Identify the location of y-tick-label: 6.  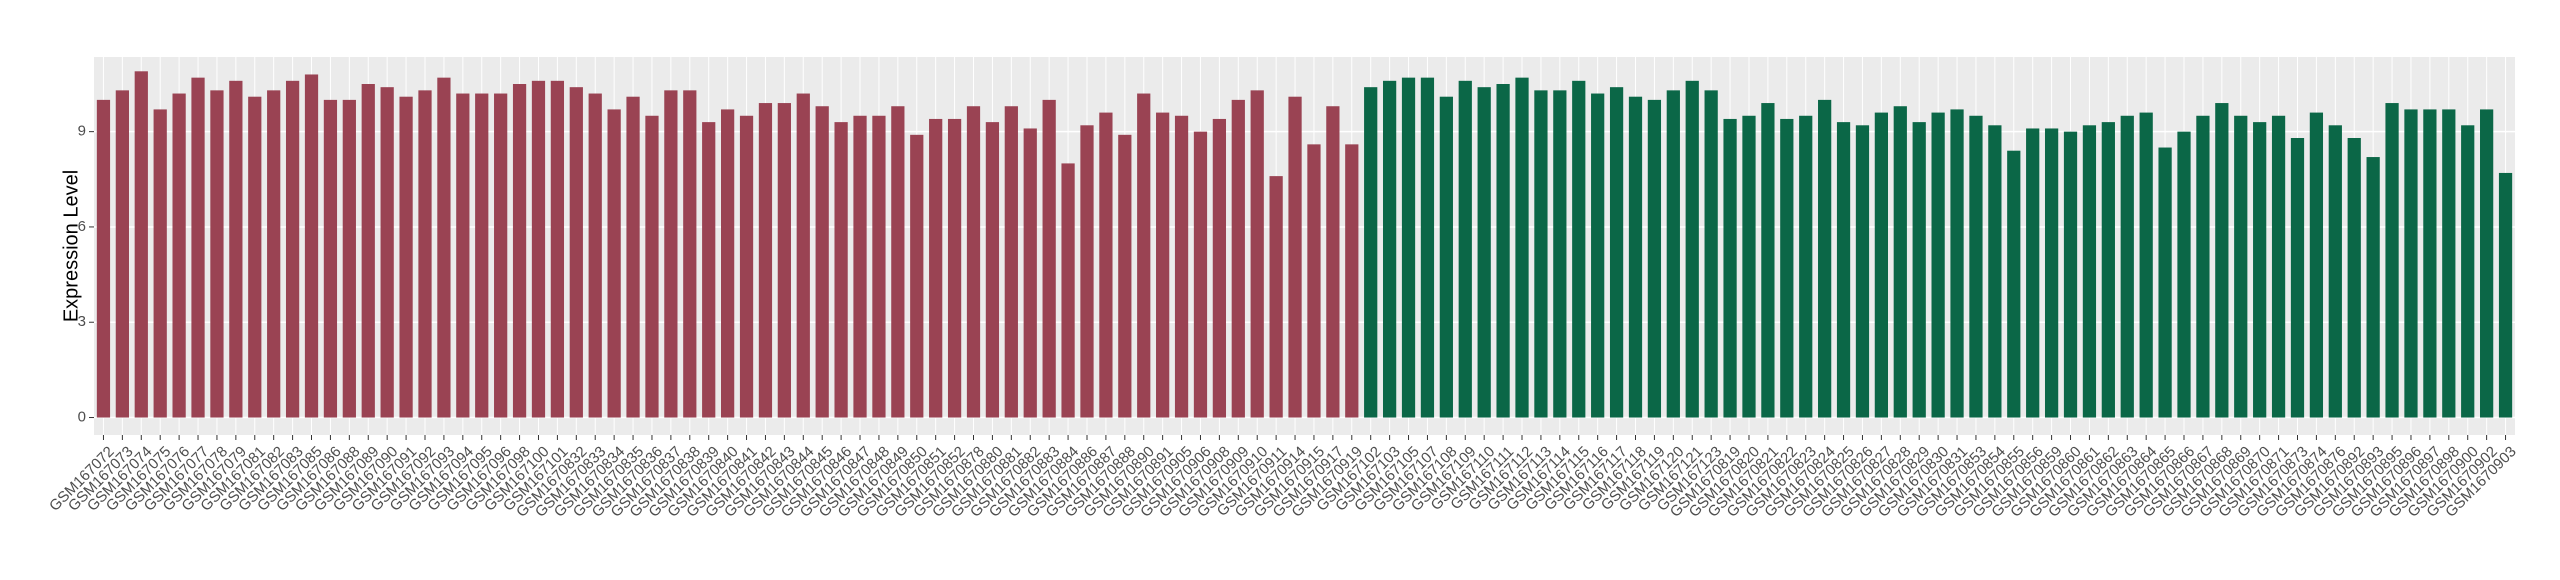
(82, 226).